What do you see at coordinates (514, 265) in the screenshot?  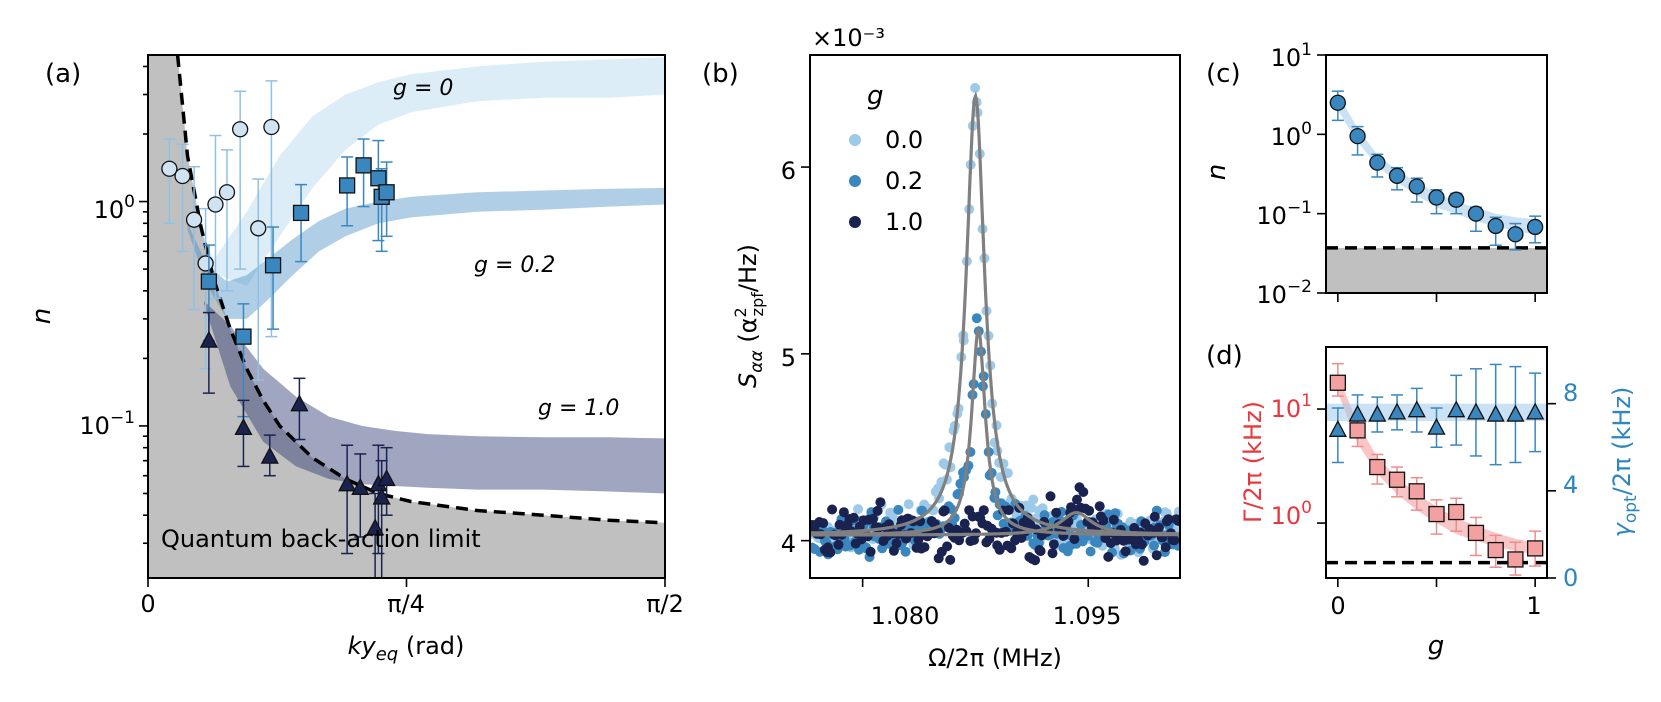 I see `panel-a-series-label-g02: g = 0.2` at bounding box center [514, 265].